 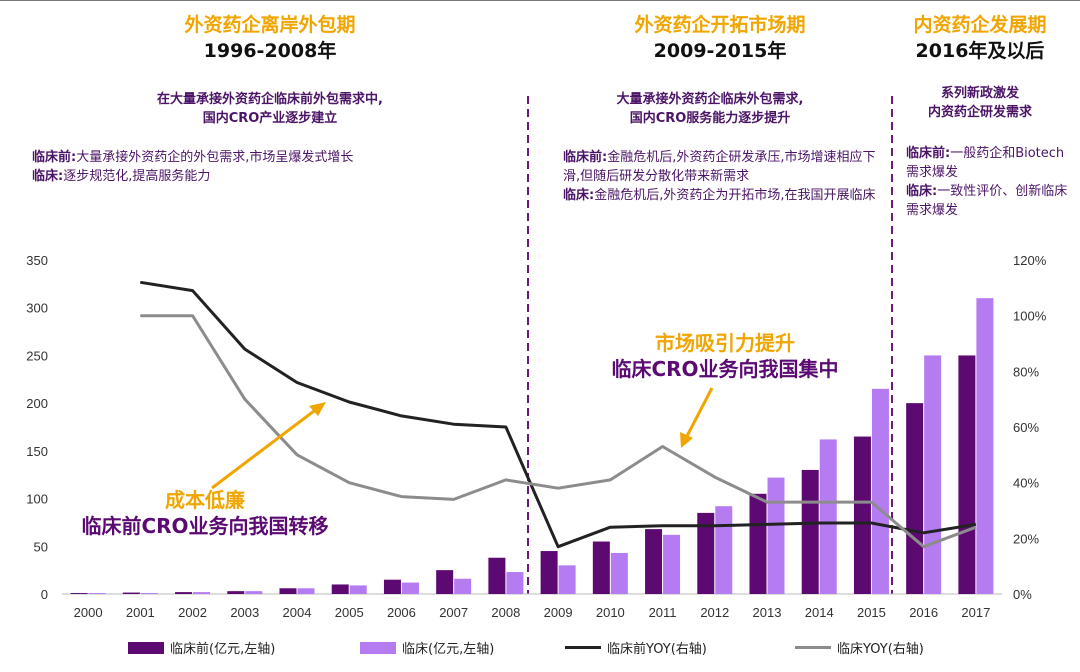 I want to click on annotation-attraction: 市场吸引力提升 临床CRO业务向我国集中, so click(x=725, y=356).